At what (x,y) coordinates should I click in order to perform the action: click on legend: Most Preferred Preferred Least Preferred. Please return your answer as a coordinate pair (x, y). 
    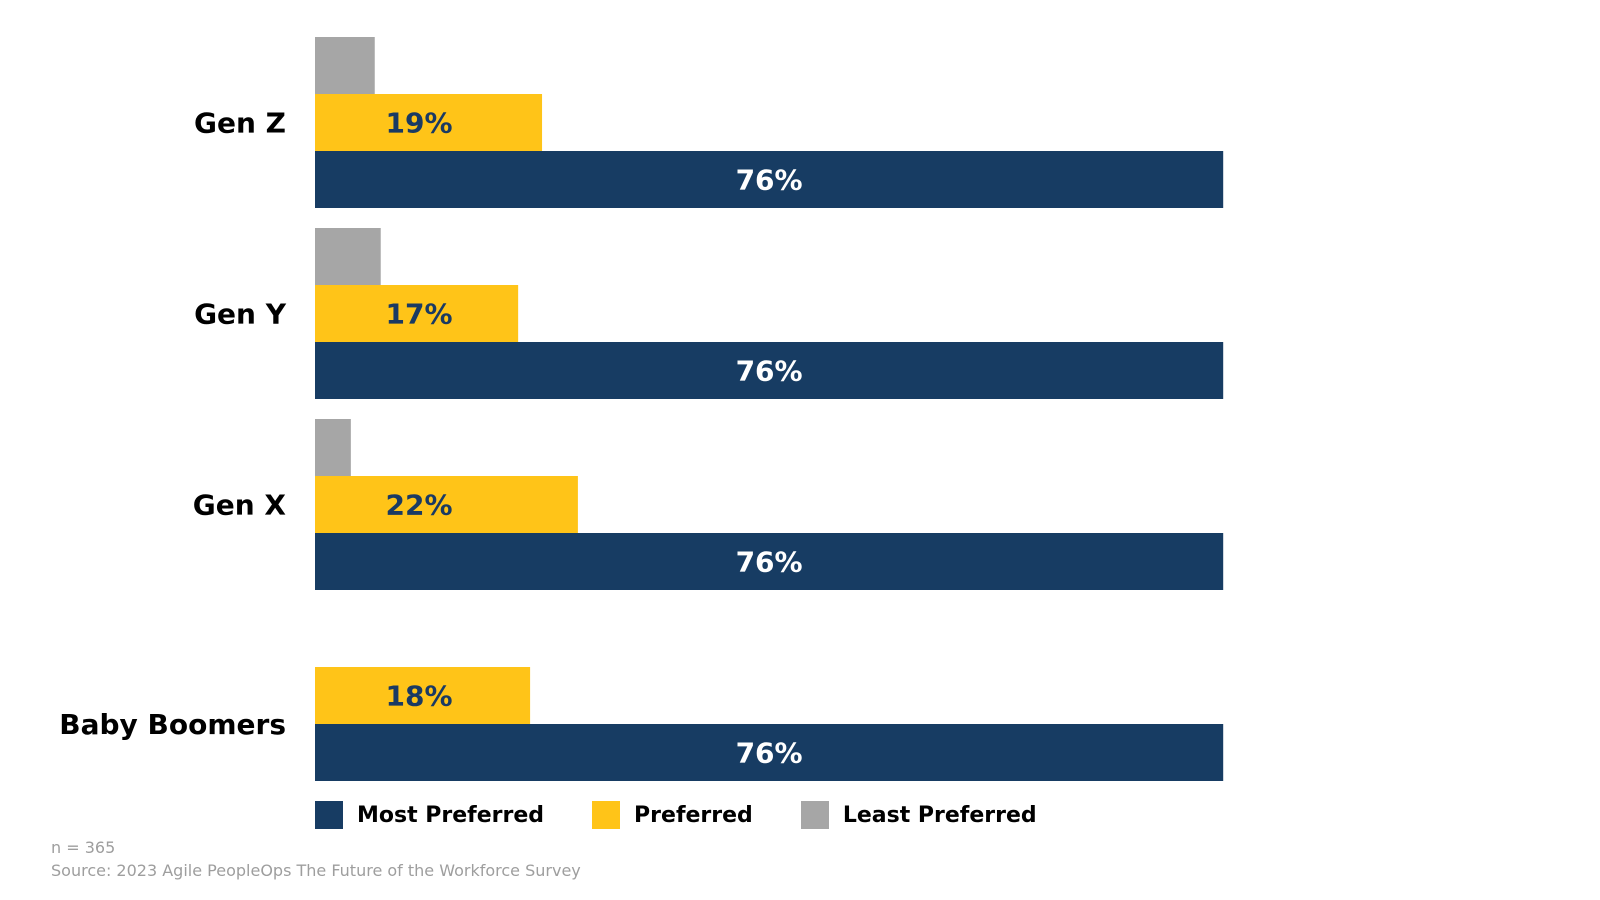
    Looking at the image, I should click on (700, 815).